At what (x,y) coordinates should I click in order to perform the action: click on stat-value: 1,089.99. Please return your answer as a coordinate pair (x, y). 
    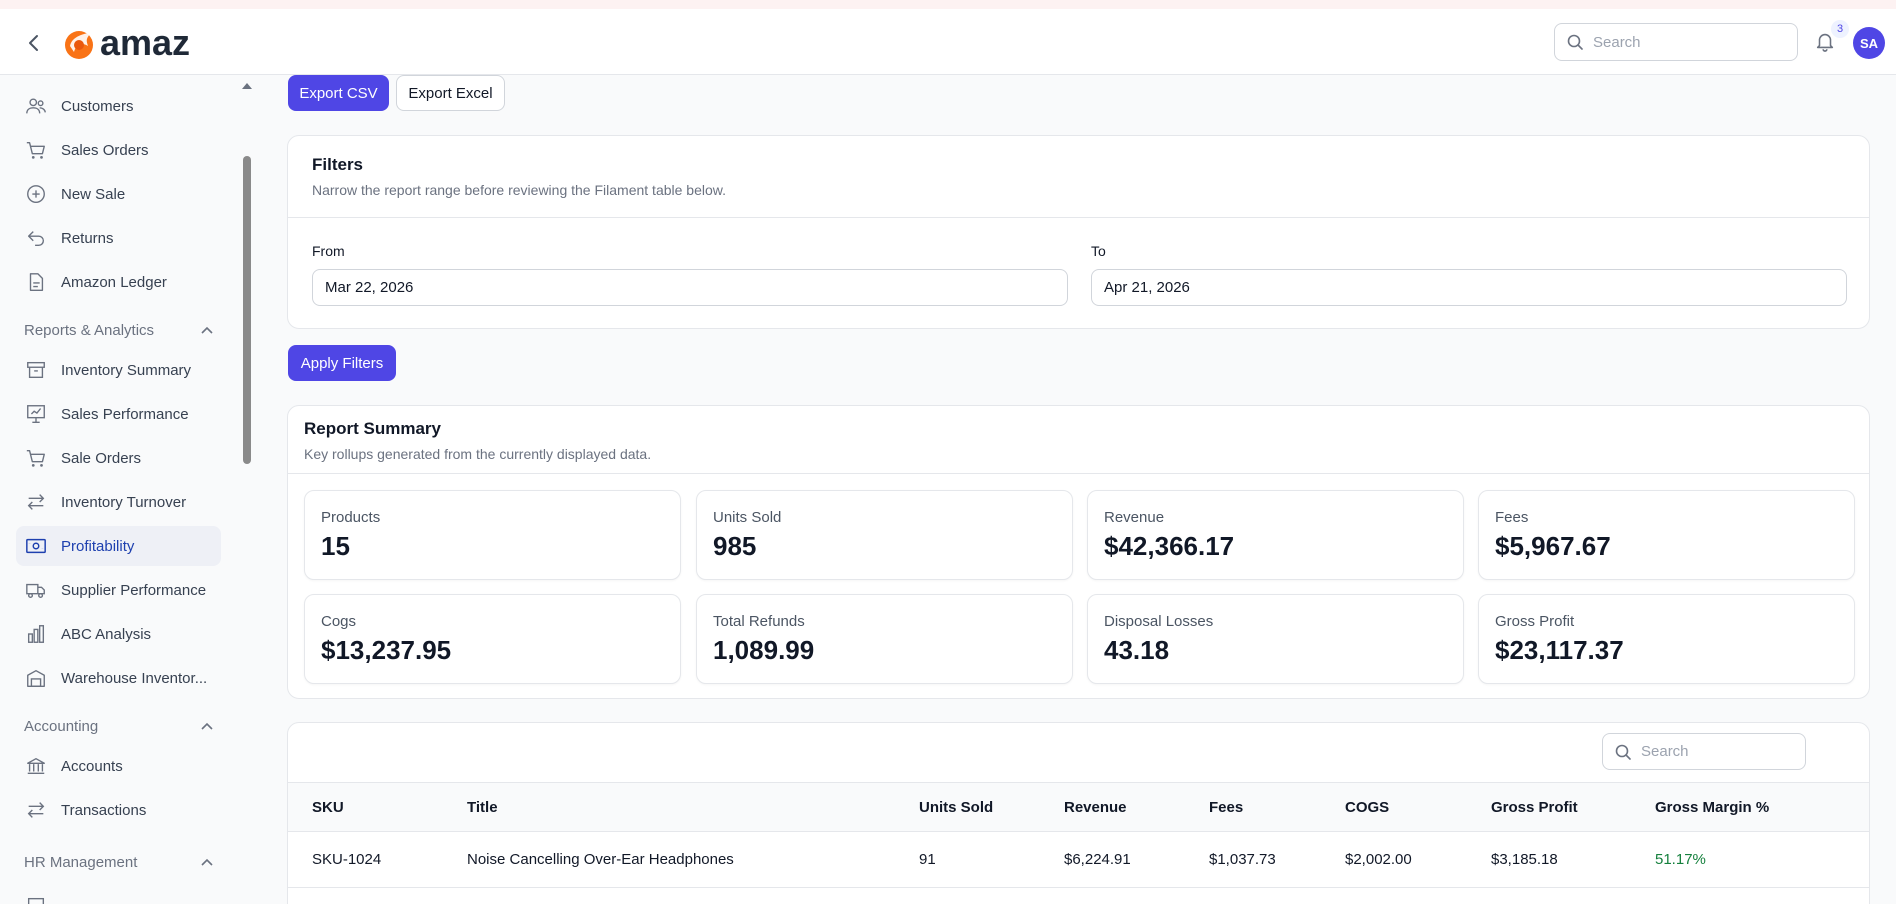
    Looking at the image, I should click on (764, 650).